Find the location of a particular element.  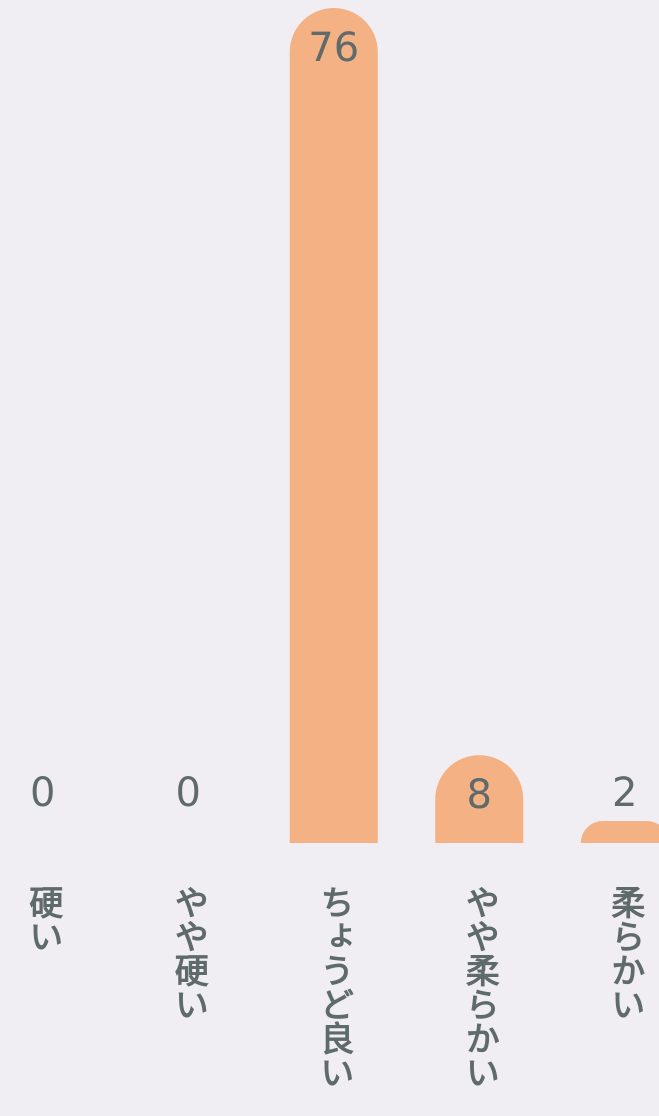

x-tick-label: 柔らかい is located at coordinates (625, 953).